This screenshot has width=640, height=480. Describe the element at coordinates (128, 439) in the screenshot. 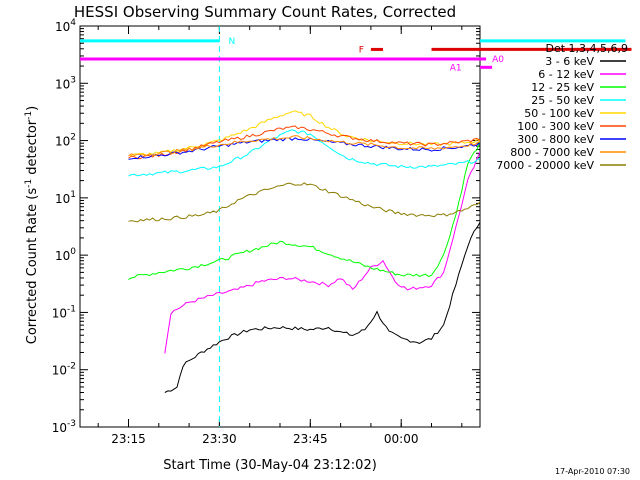

I see `x-tick-label: 23:15` at that location.